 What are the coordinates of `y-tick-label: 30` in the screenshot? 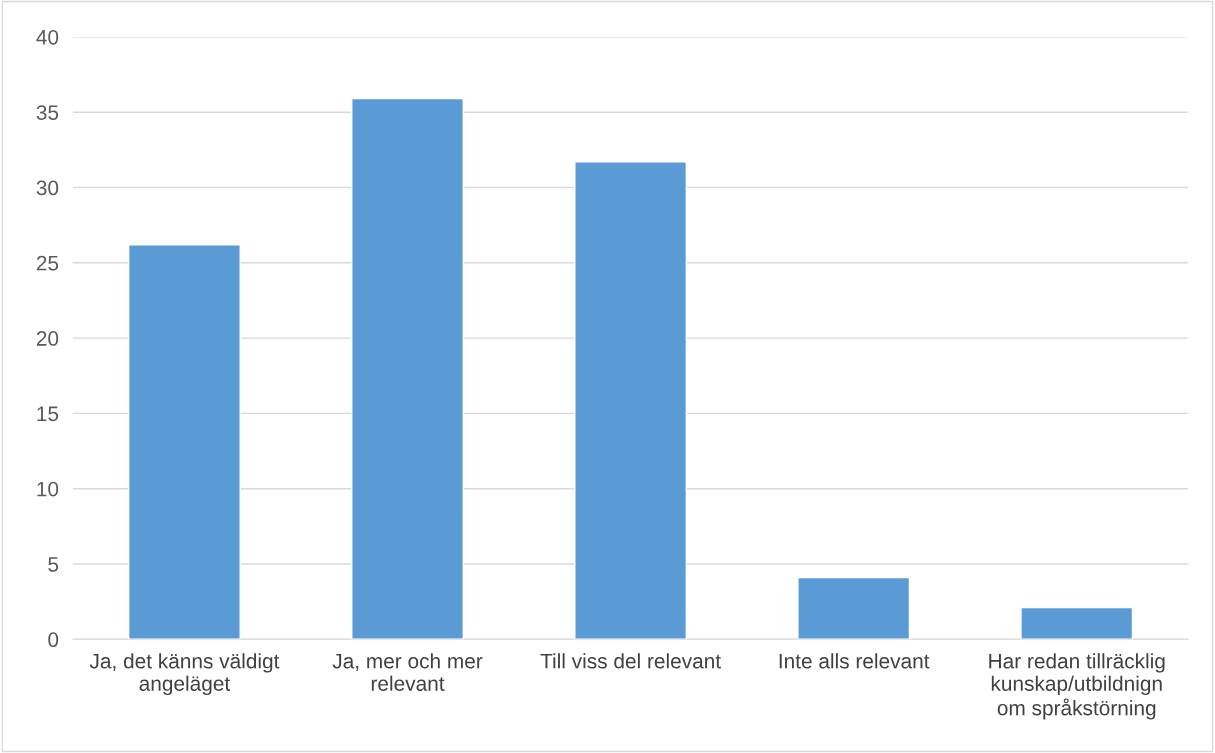 It's located at (47, 188).